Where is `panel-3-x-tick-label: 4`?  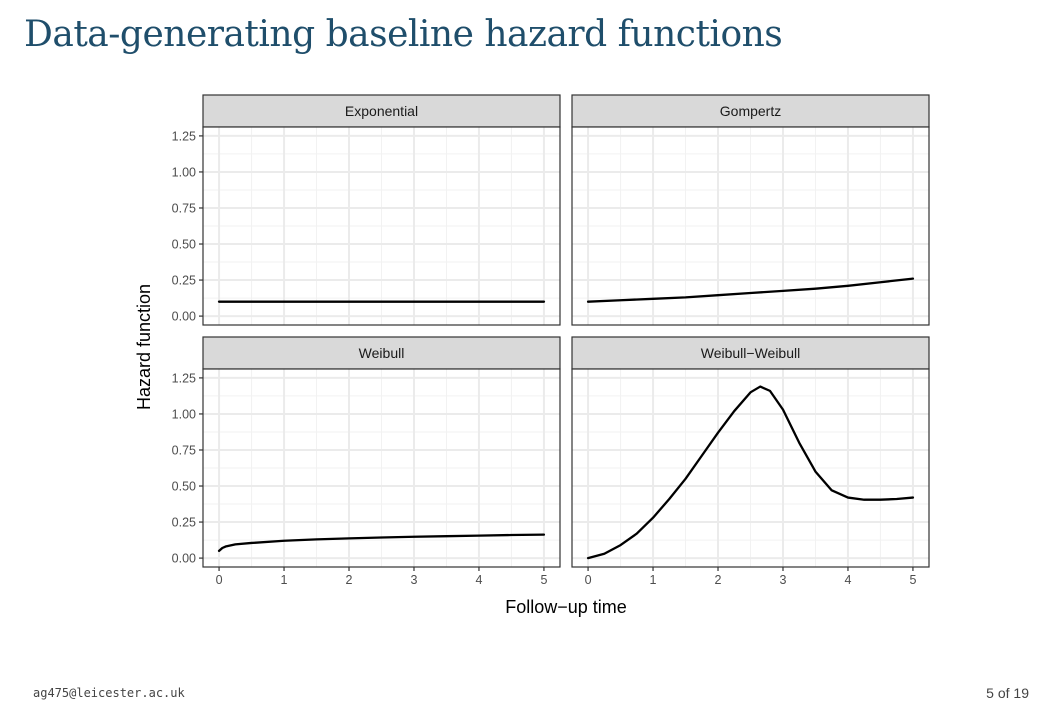 panel-3-x-tick-label: 4 is located at coordinates (478, 580).